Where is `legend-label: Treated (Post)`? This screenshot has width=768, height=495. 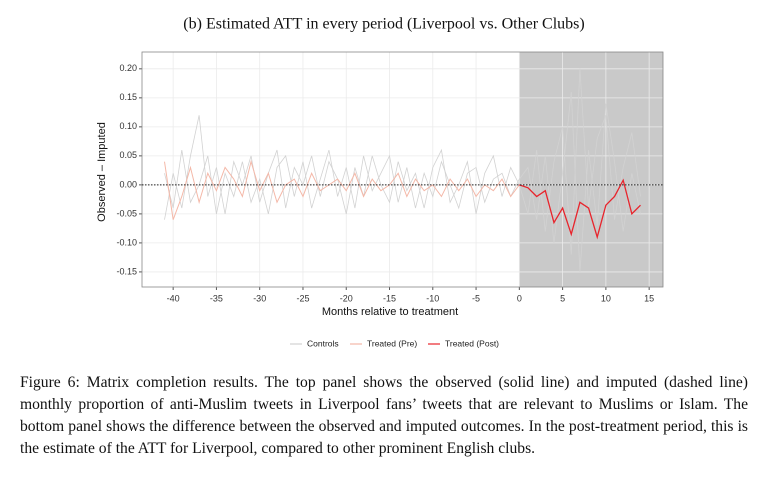
legend-label: Treated (Post) is located at coordinates (472, 343).